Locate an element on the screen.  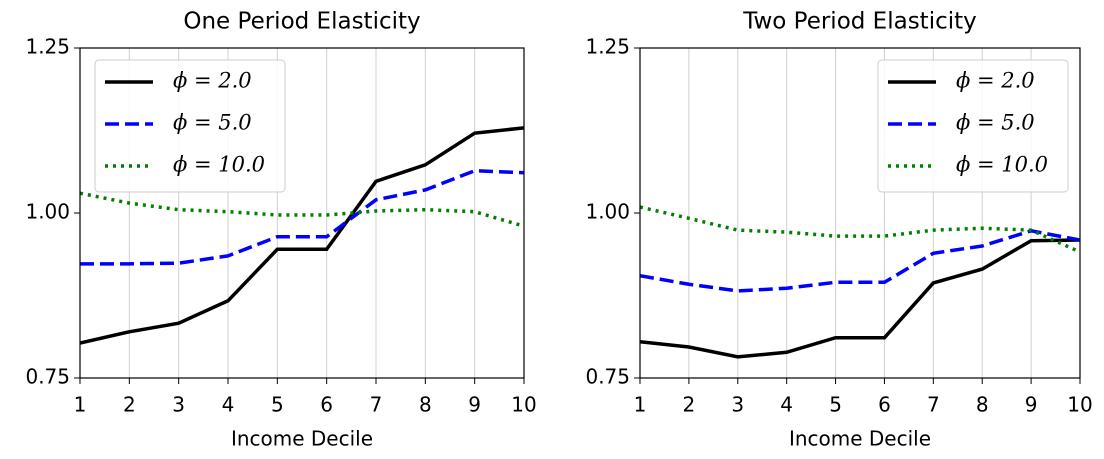
chart-title: Two Period Elasticity is located at coordinates (859, 22).